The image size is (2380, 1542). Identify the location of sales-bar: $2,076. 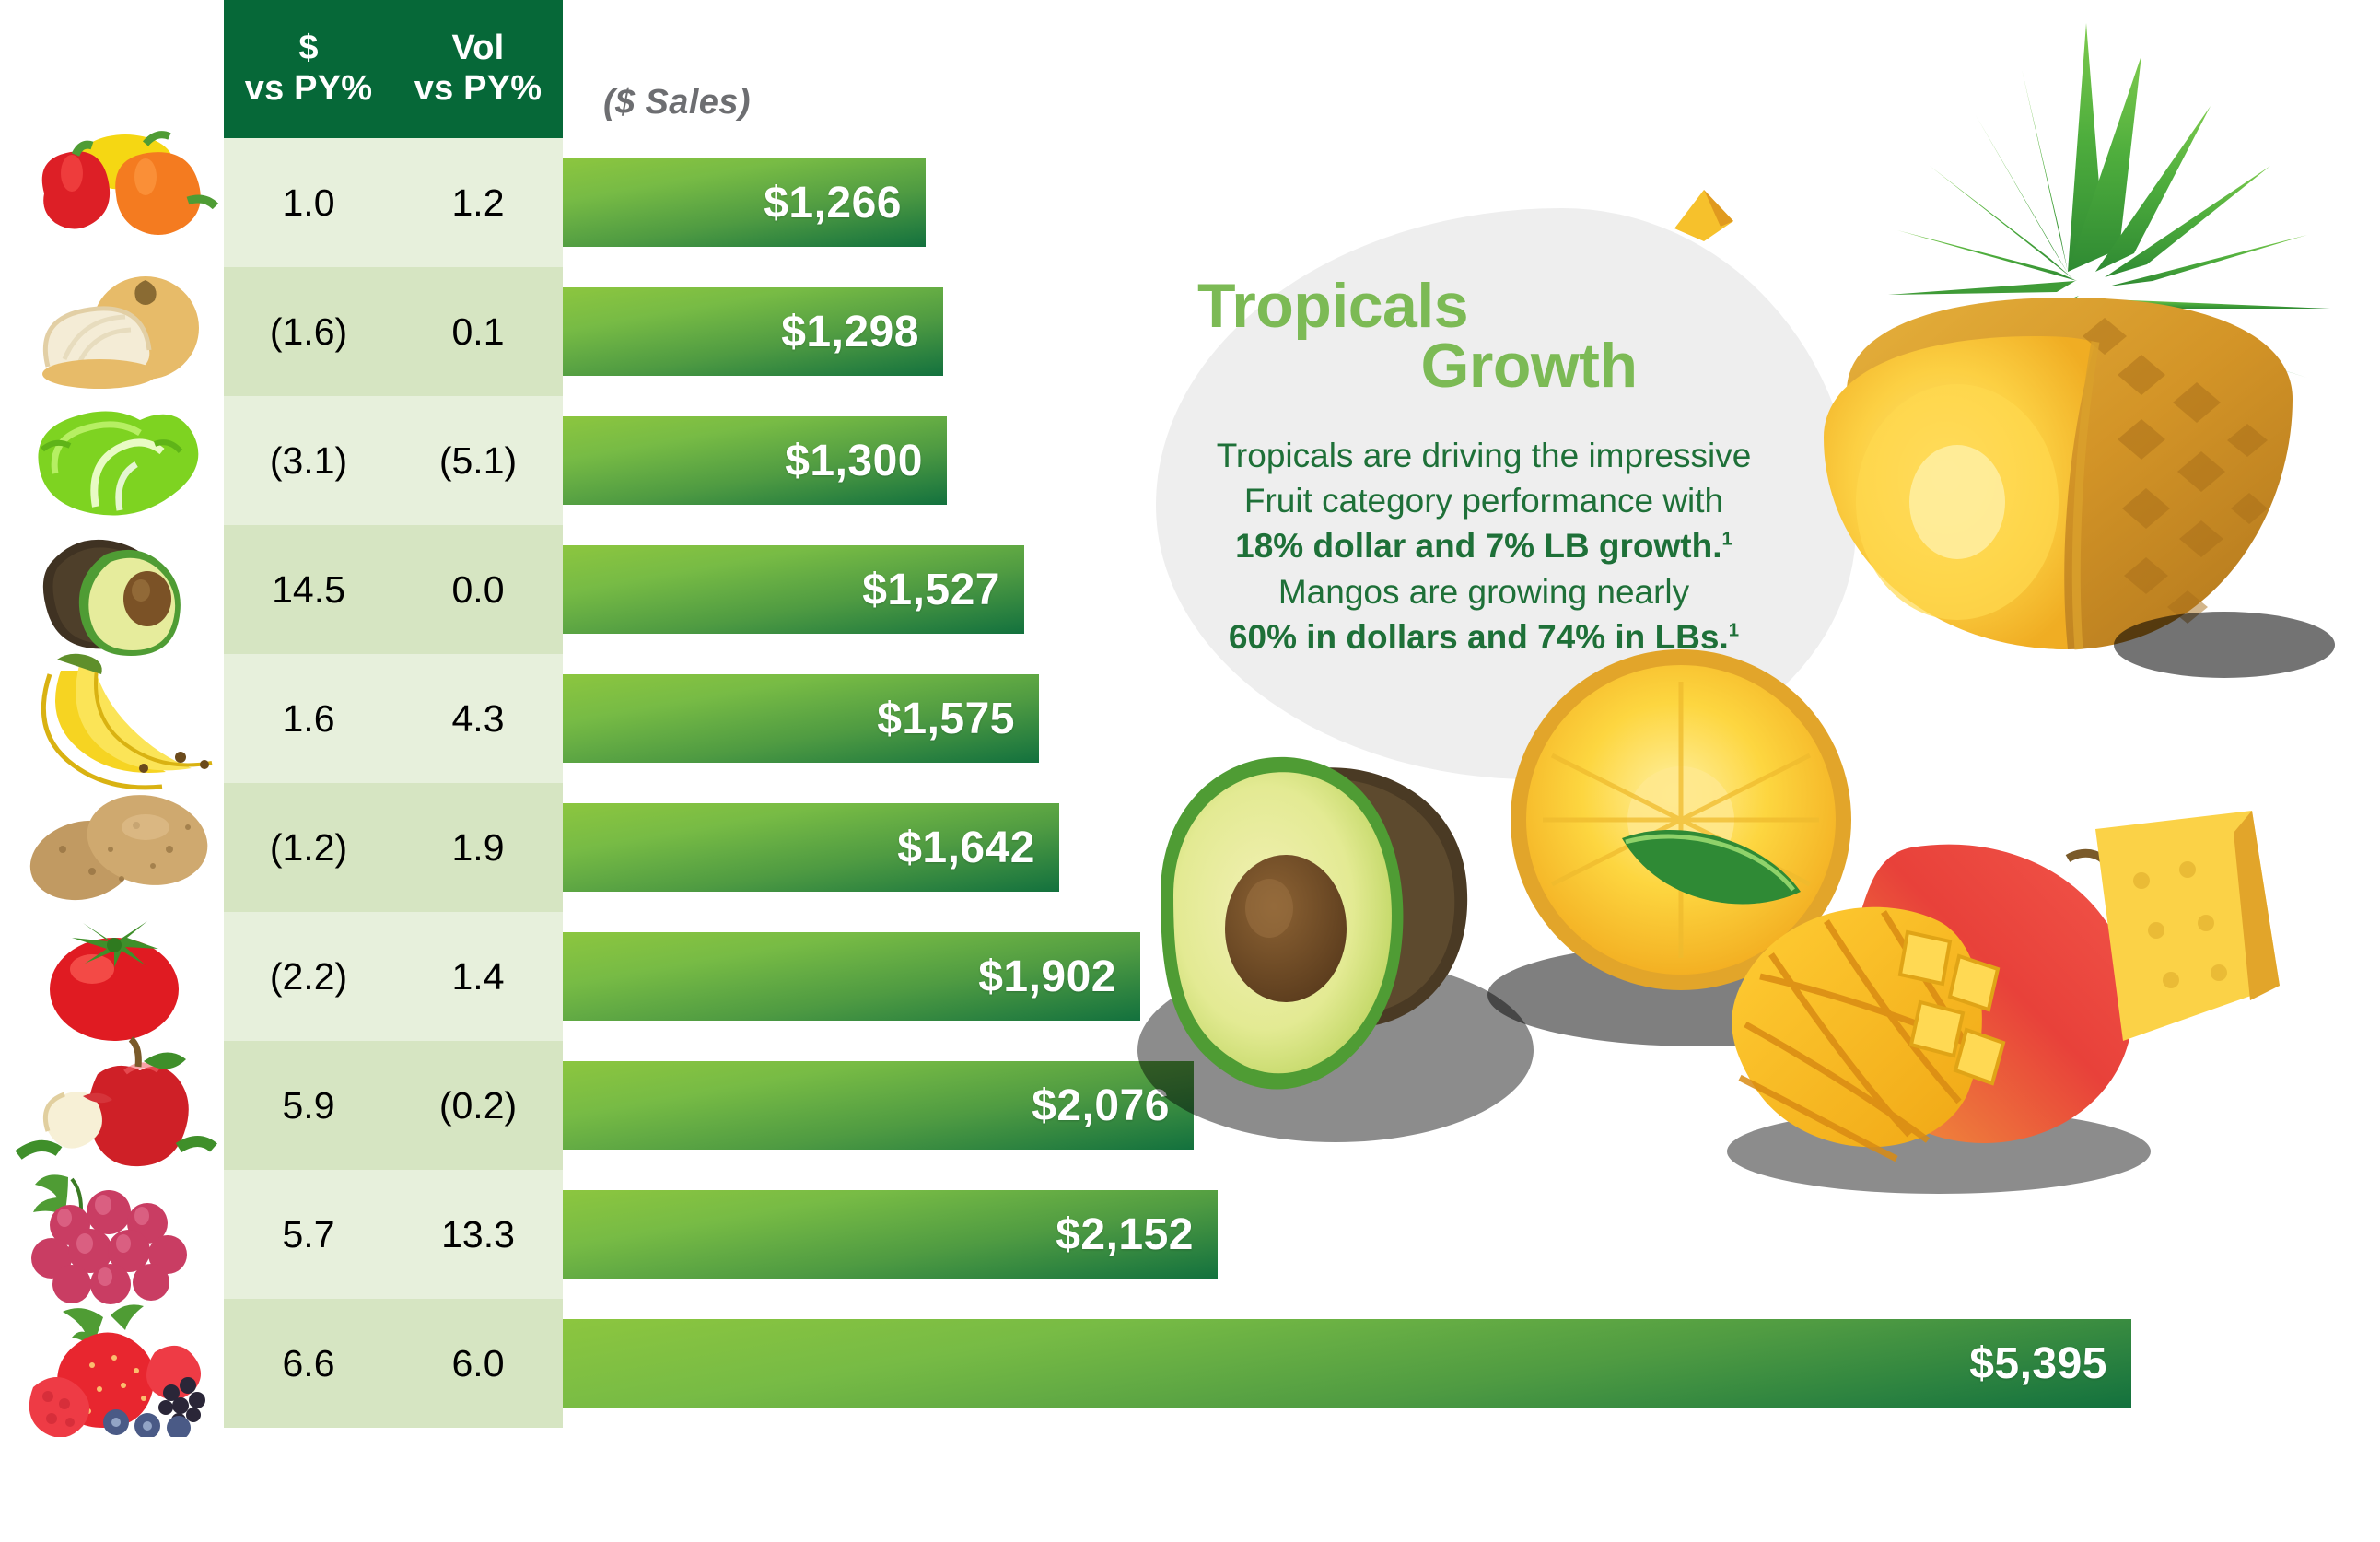
(878, 1105).